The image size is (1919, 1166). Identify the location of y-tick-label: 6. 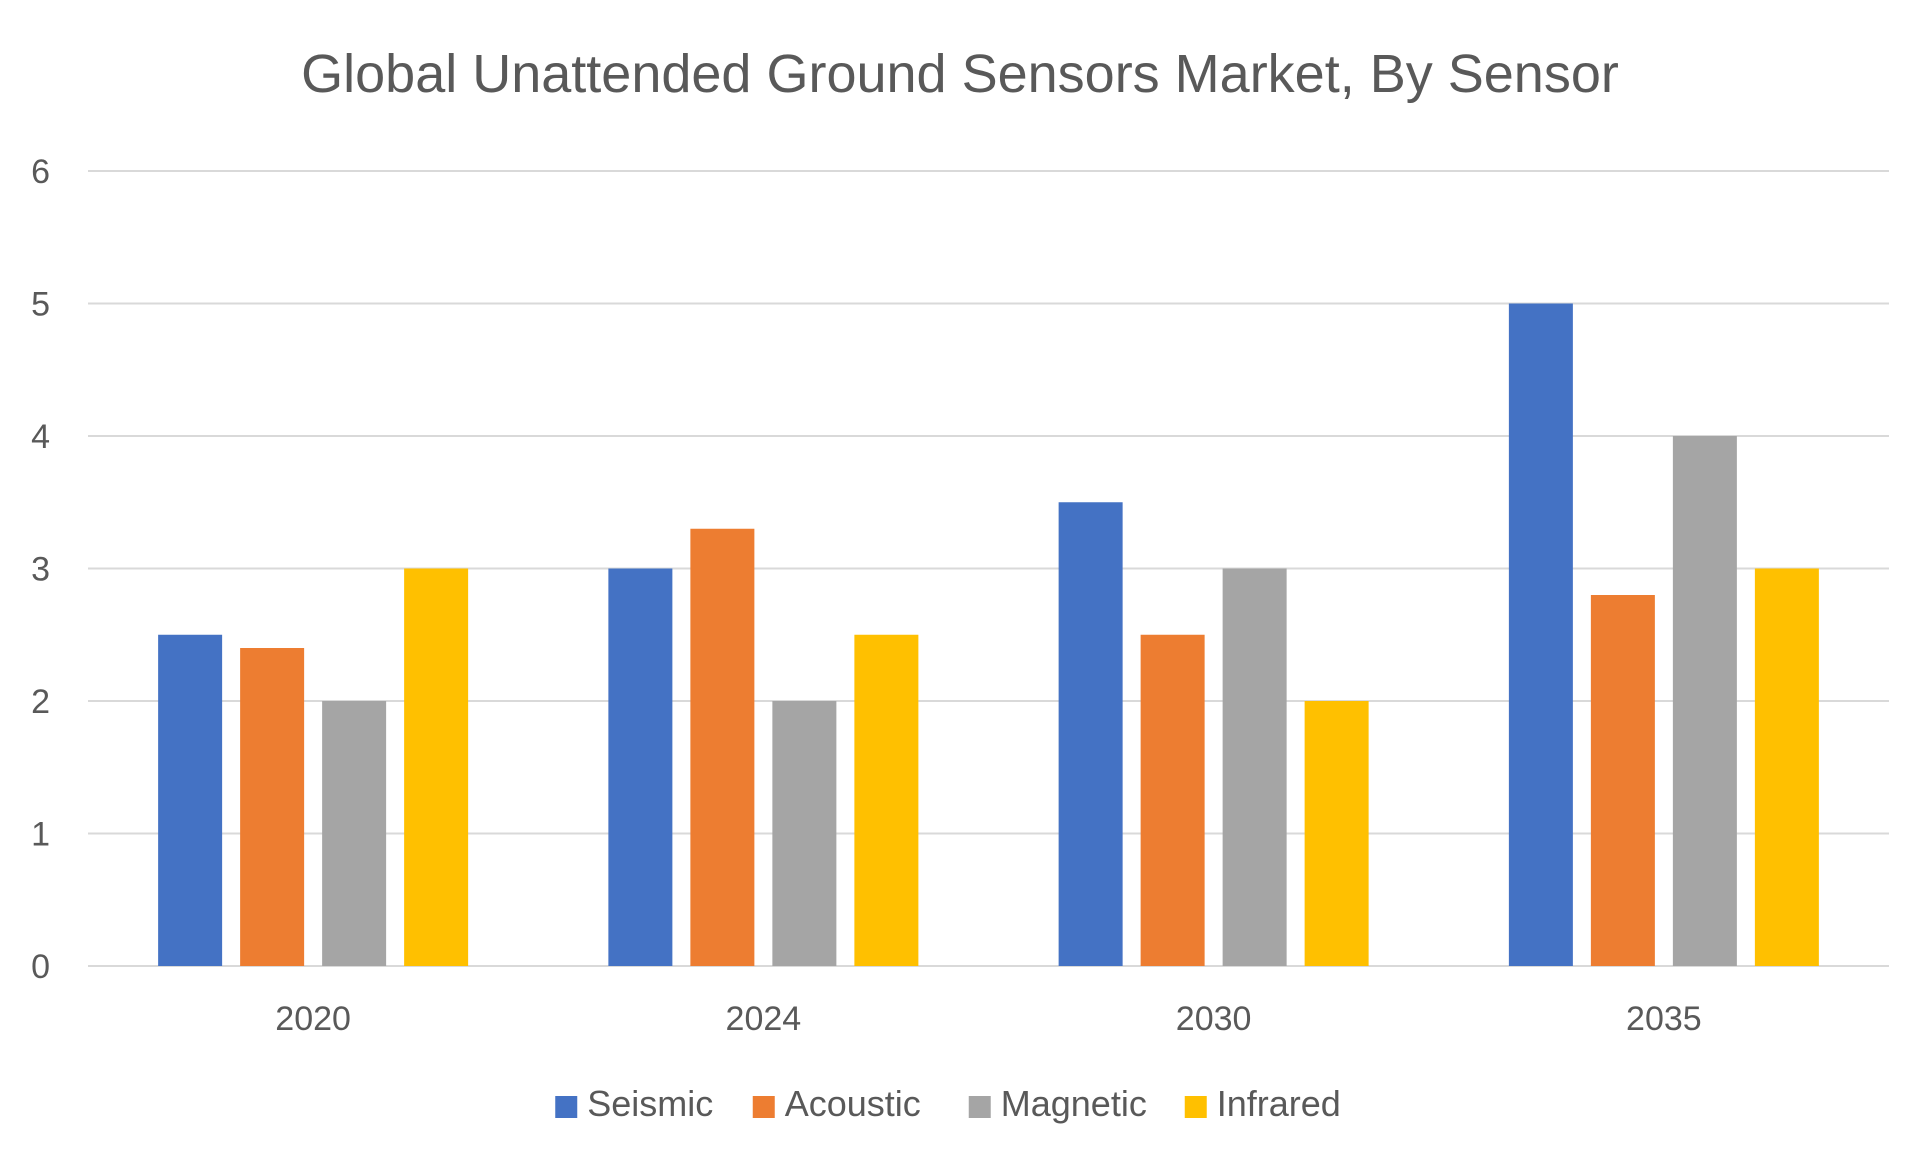
(40, 172).